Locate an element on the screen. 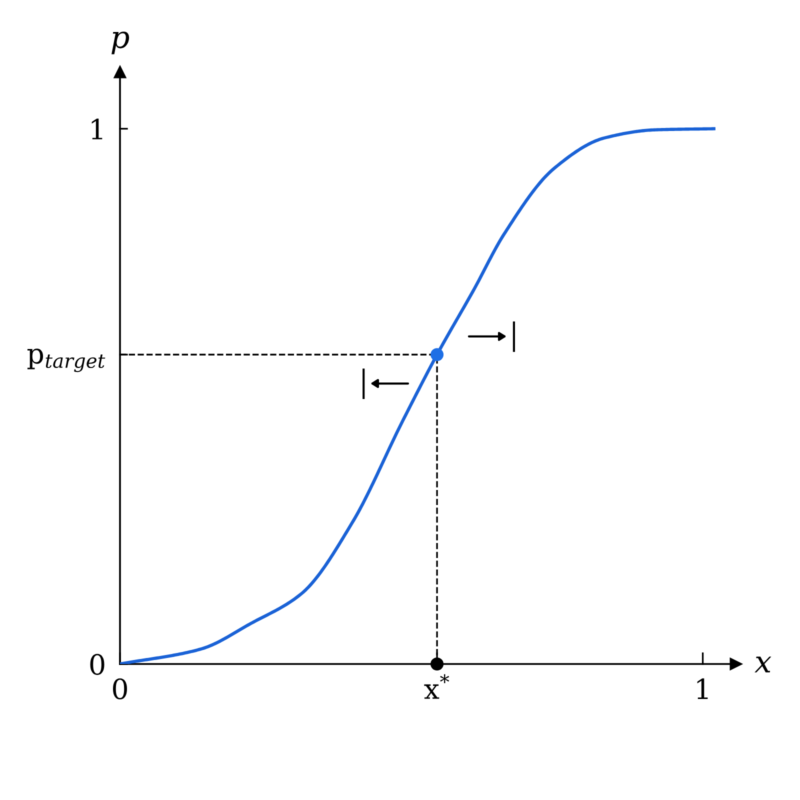  y-axis-title: p is located at coordinates (121, 43).